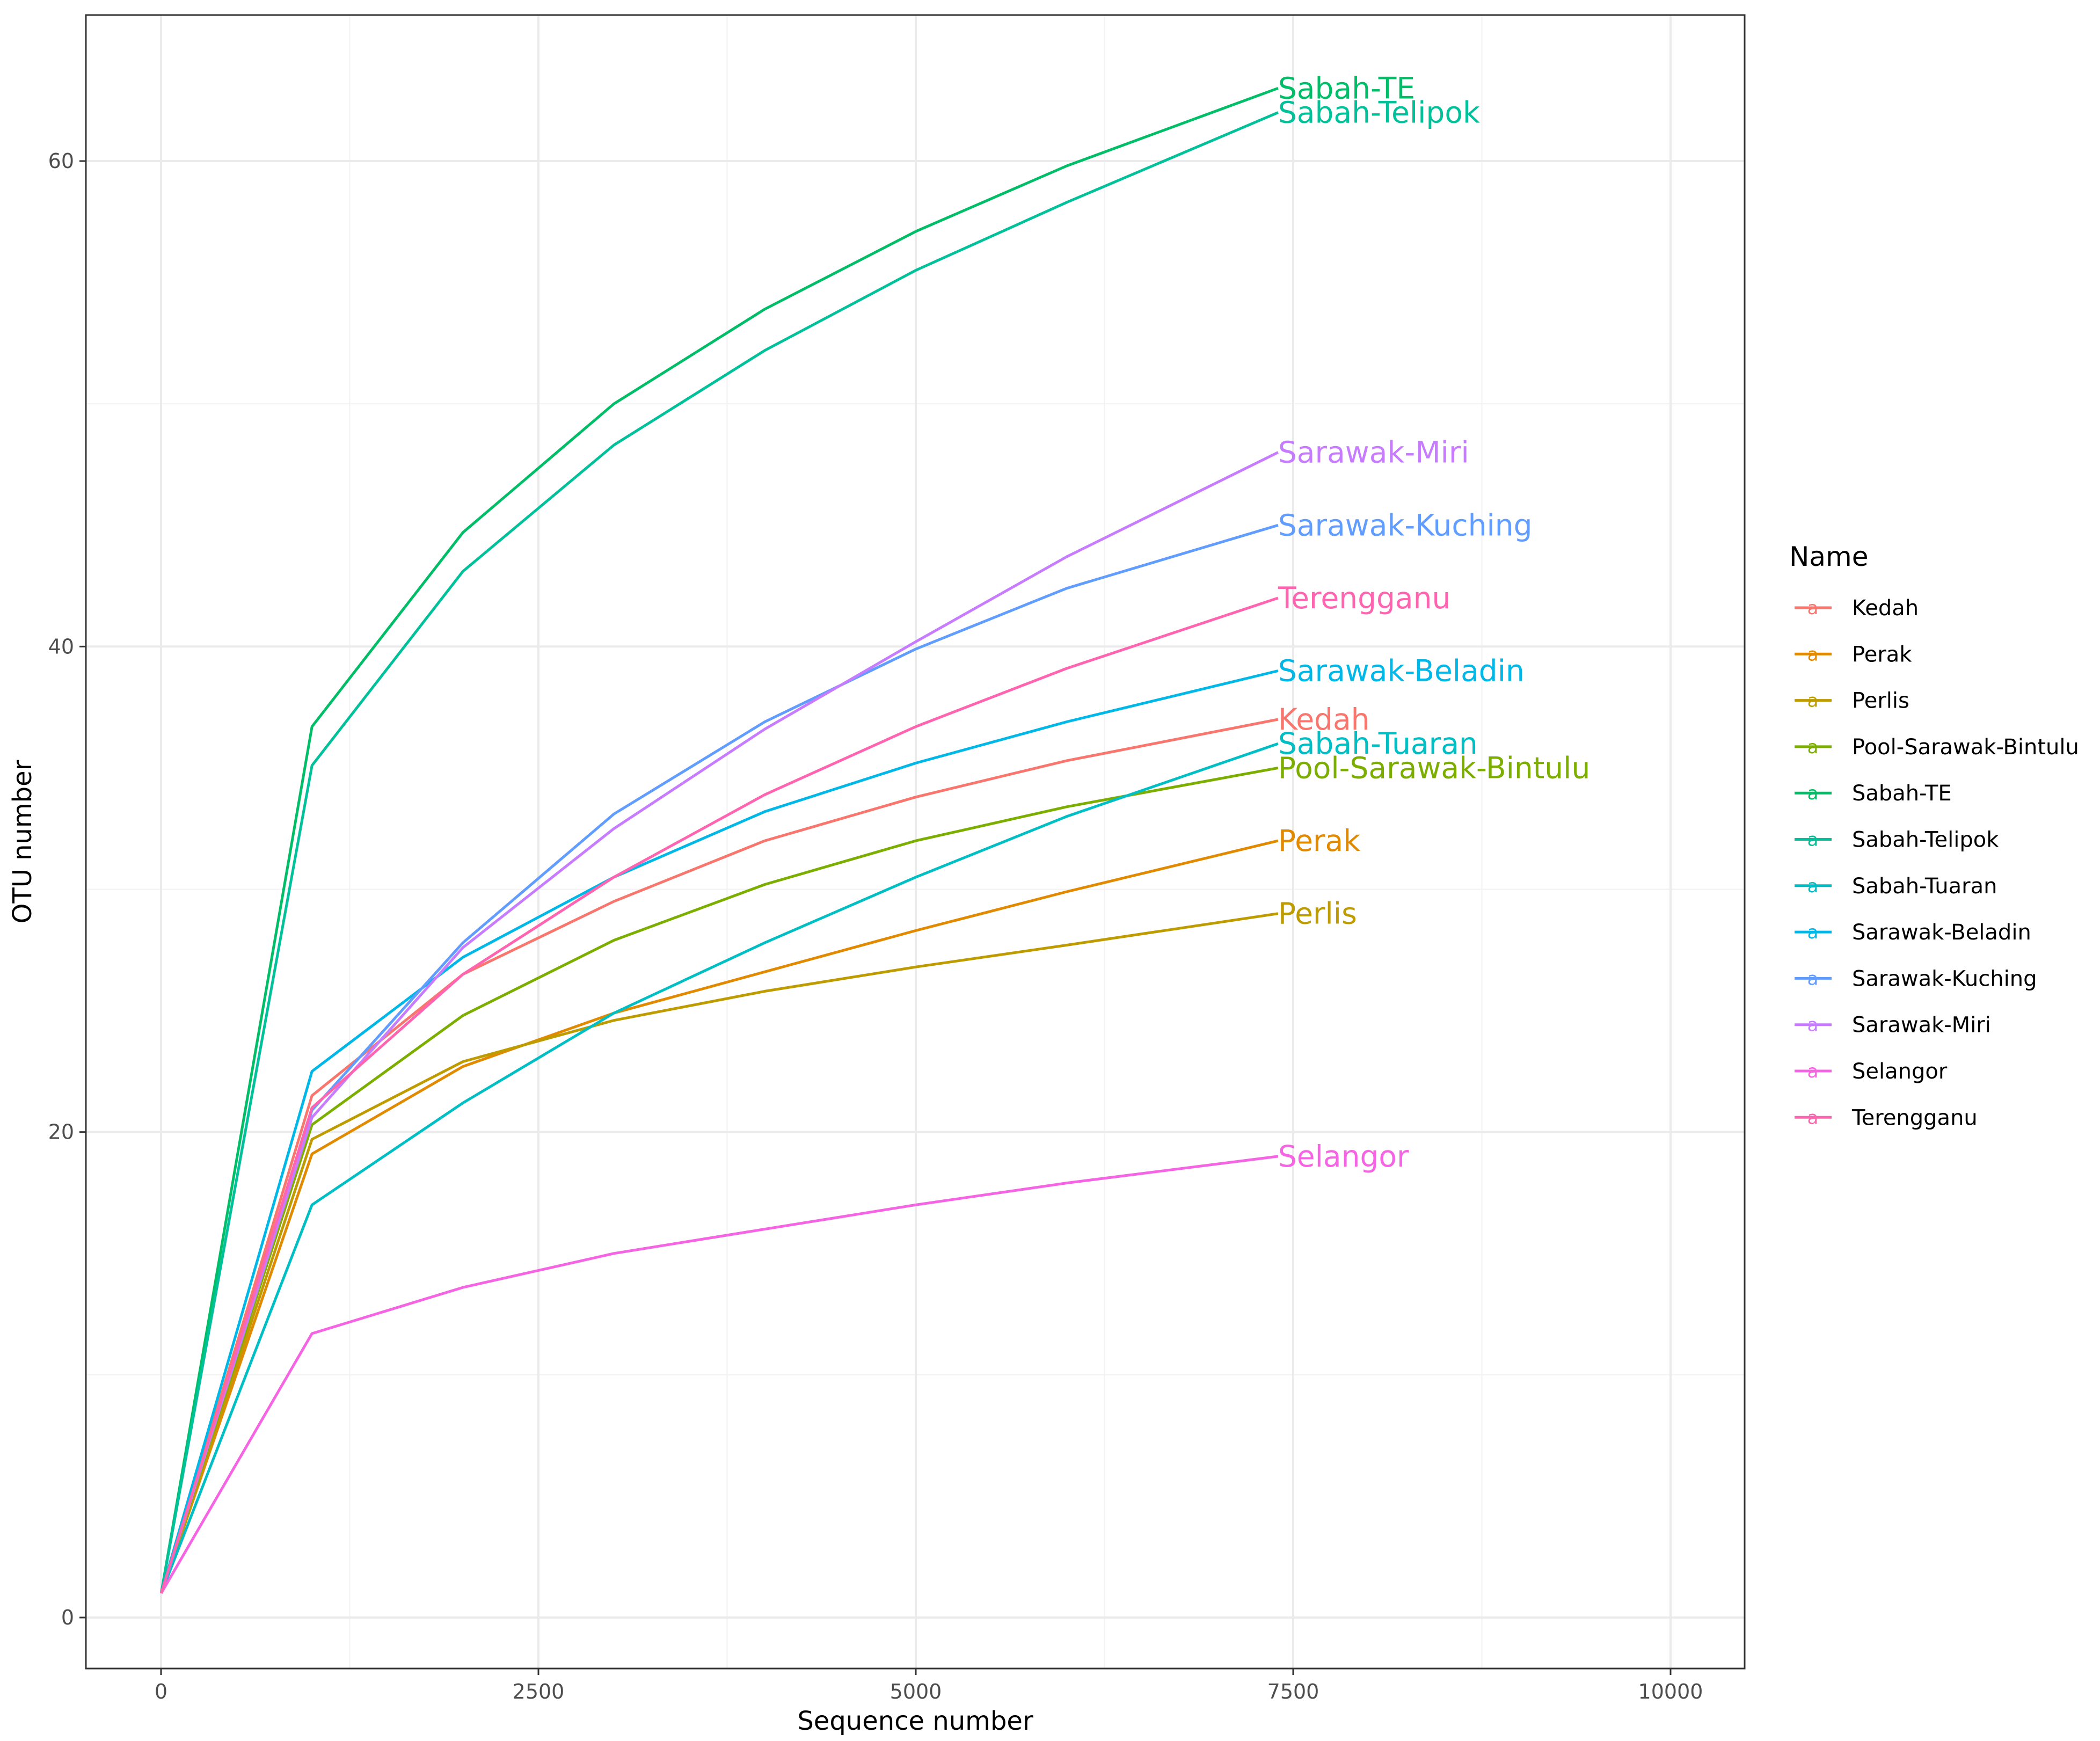 The width and height of the screenshot is (2100, 1741). I want to click on legend-item-pool-sarawak-bintulu: a Pool-Sarawak-Bintulu, so click(1937, 747).